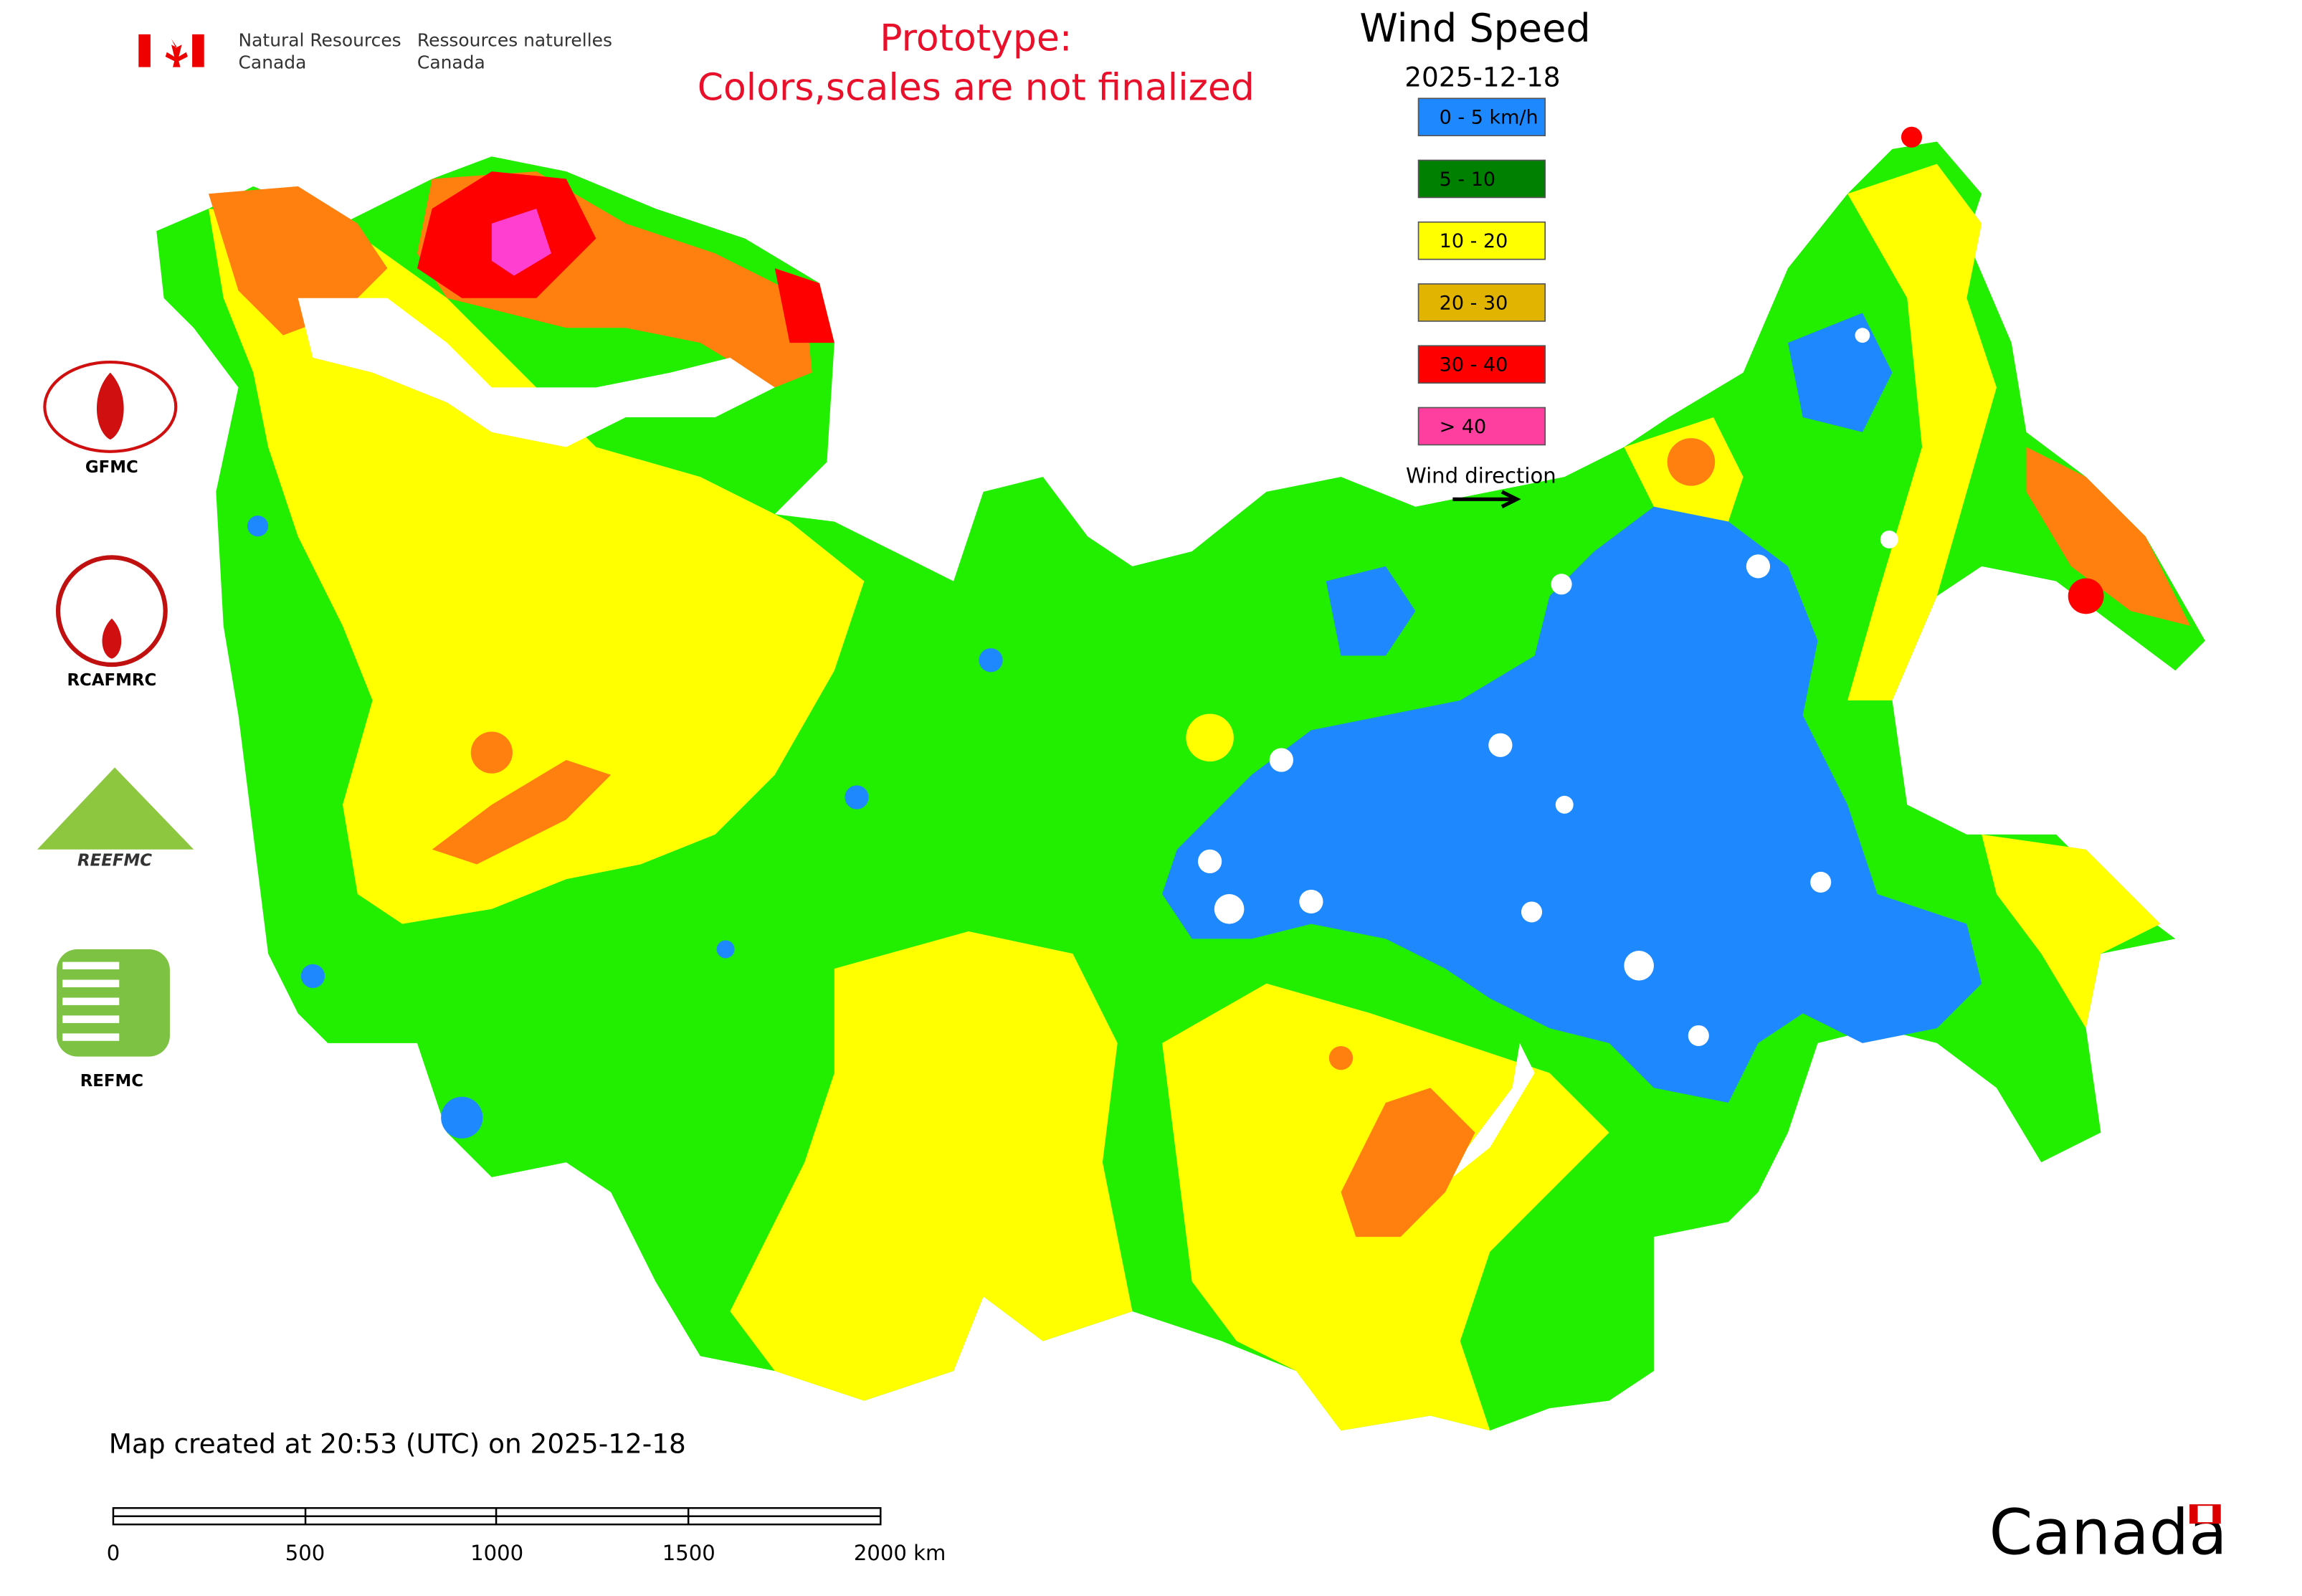 Image resolution: width=2302 pixels, height=1596 pixels. What do you see at coordinates (497, 1553) in the screenshot?
I see `scale-label: 1000` at bounding box center [497, 1553].